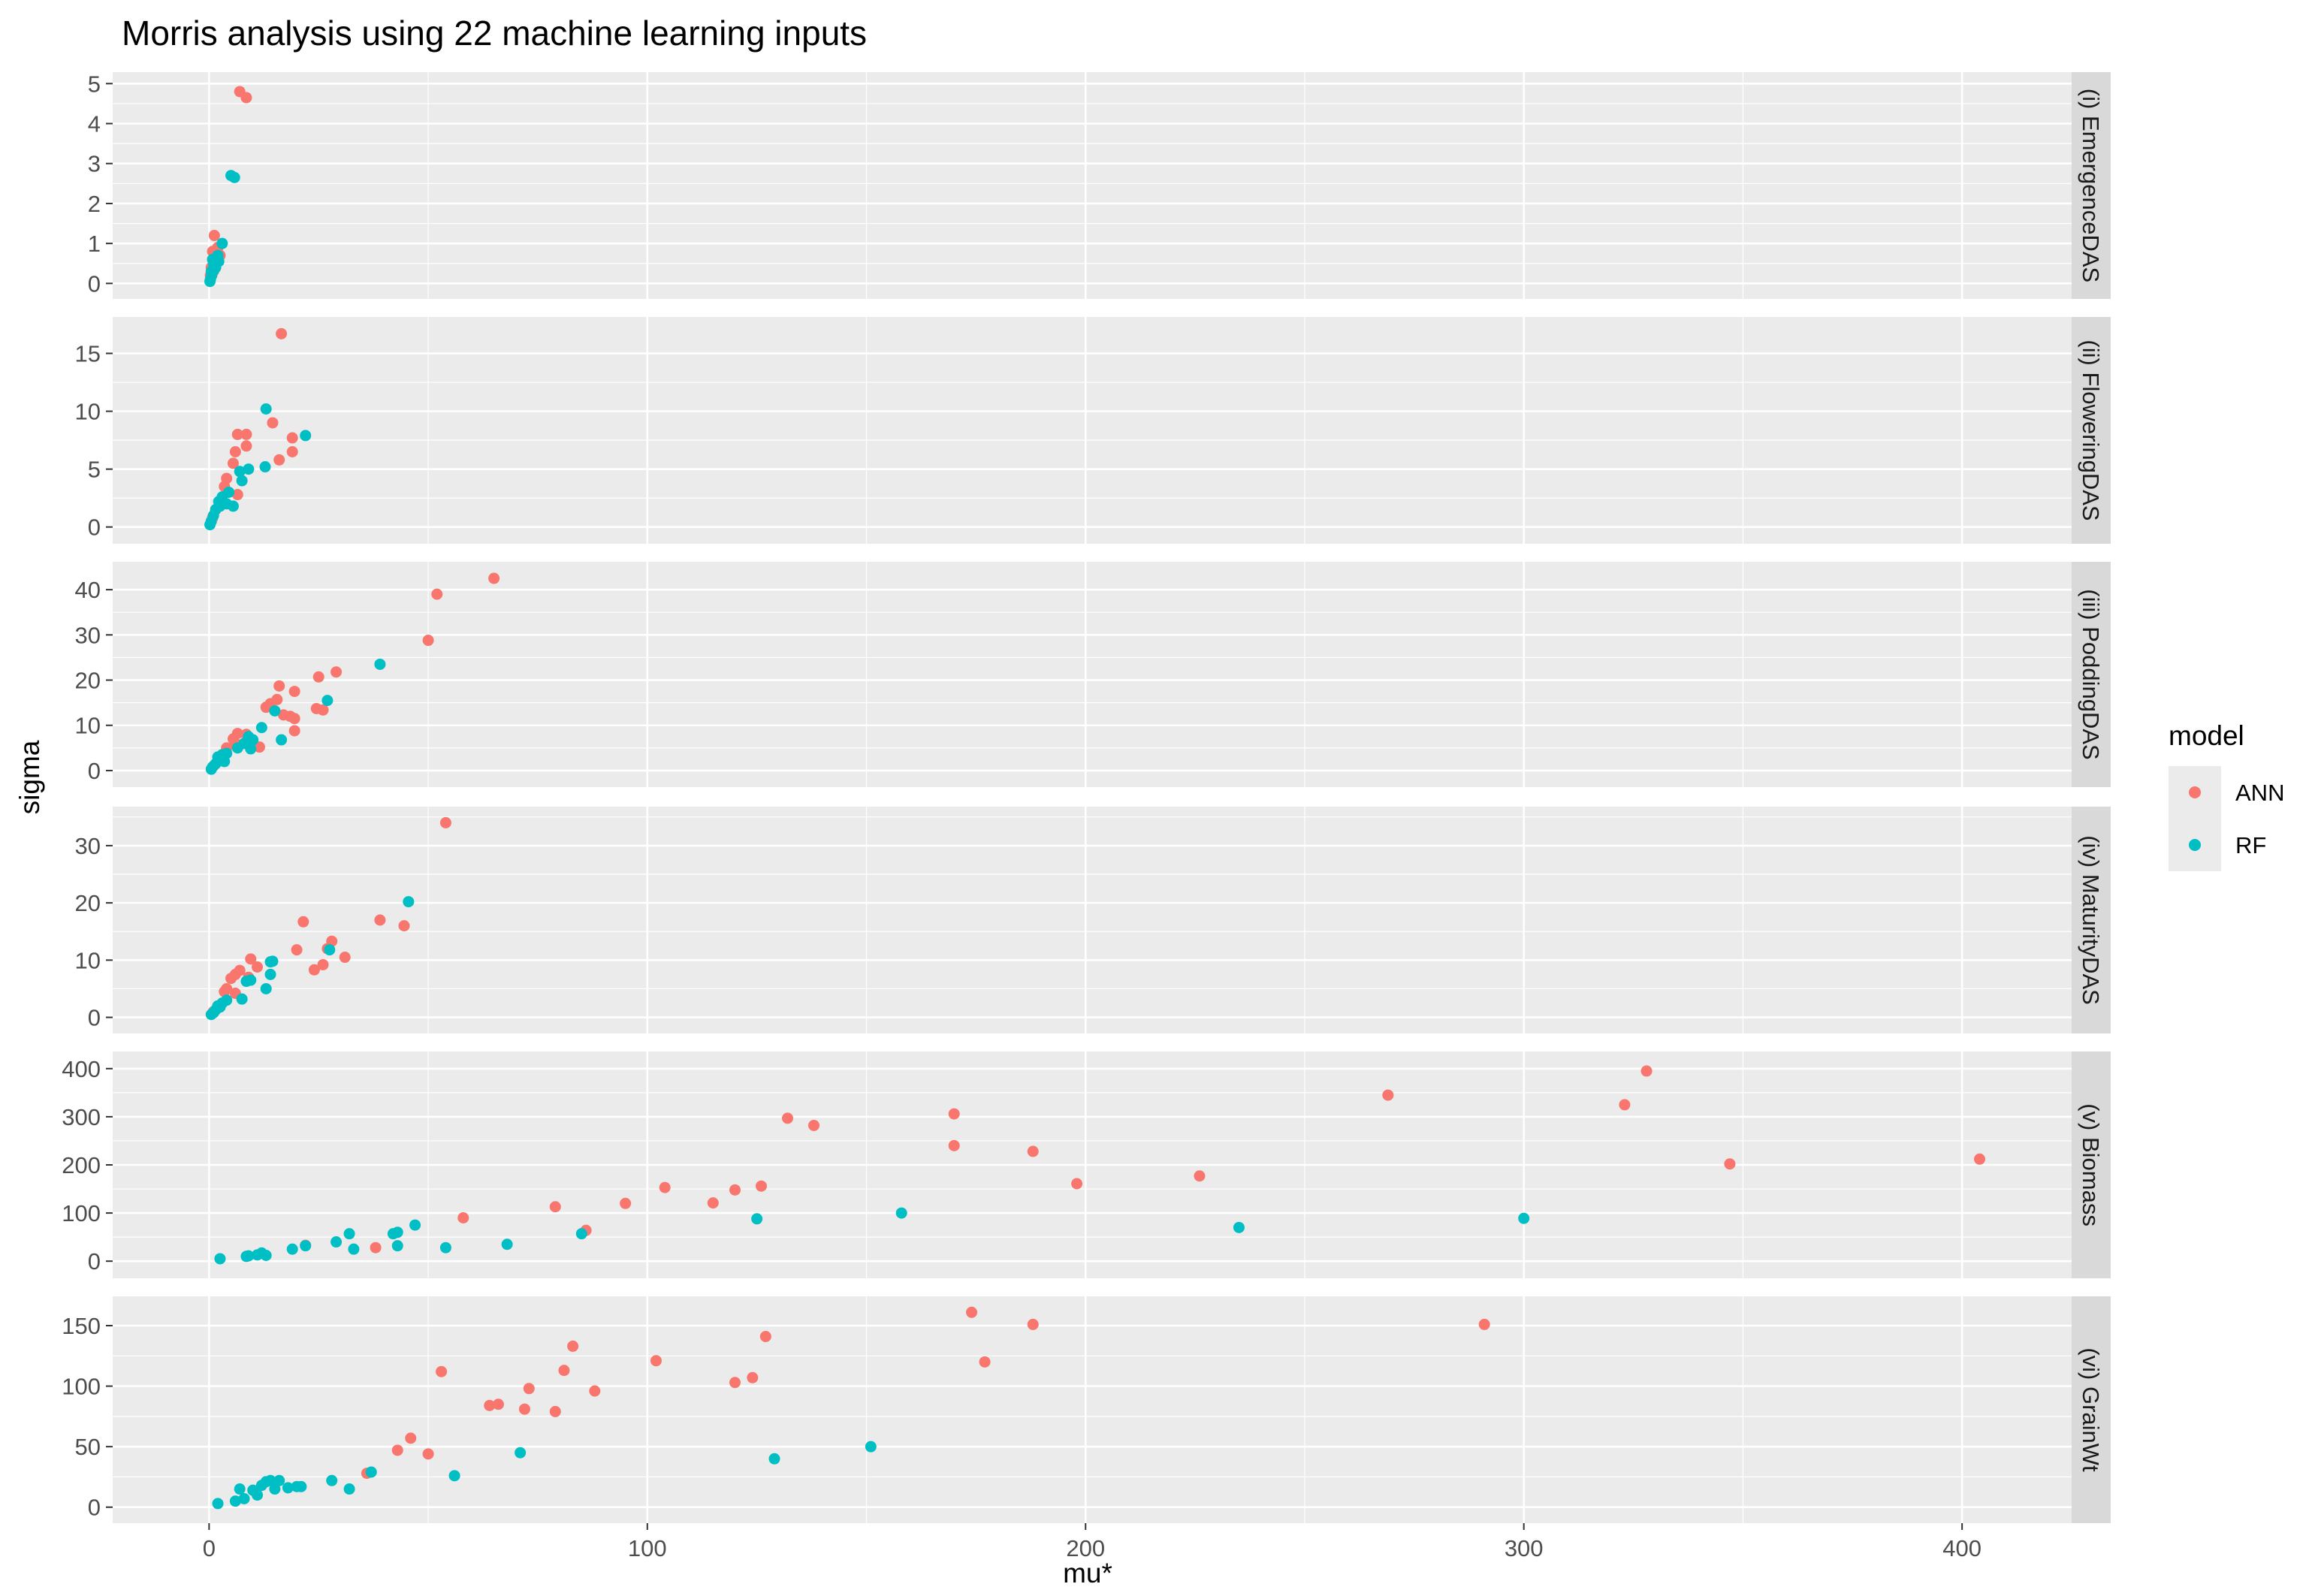 This screenshot has height=1596, width=2306. What do you see at coordinates (209, 1548) in the screenshot?
I see `x-tick-label: 0` at bounding box center [209, 1548].